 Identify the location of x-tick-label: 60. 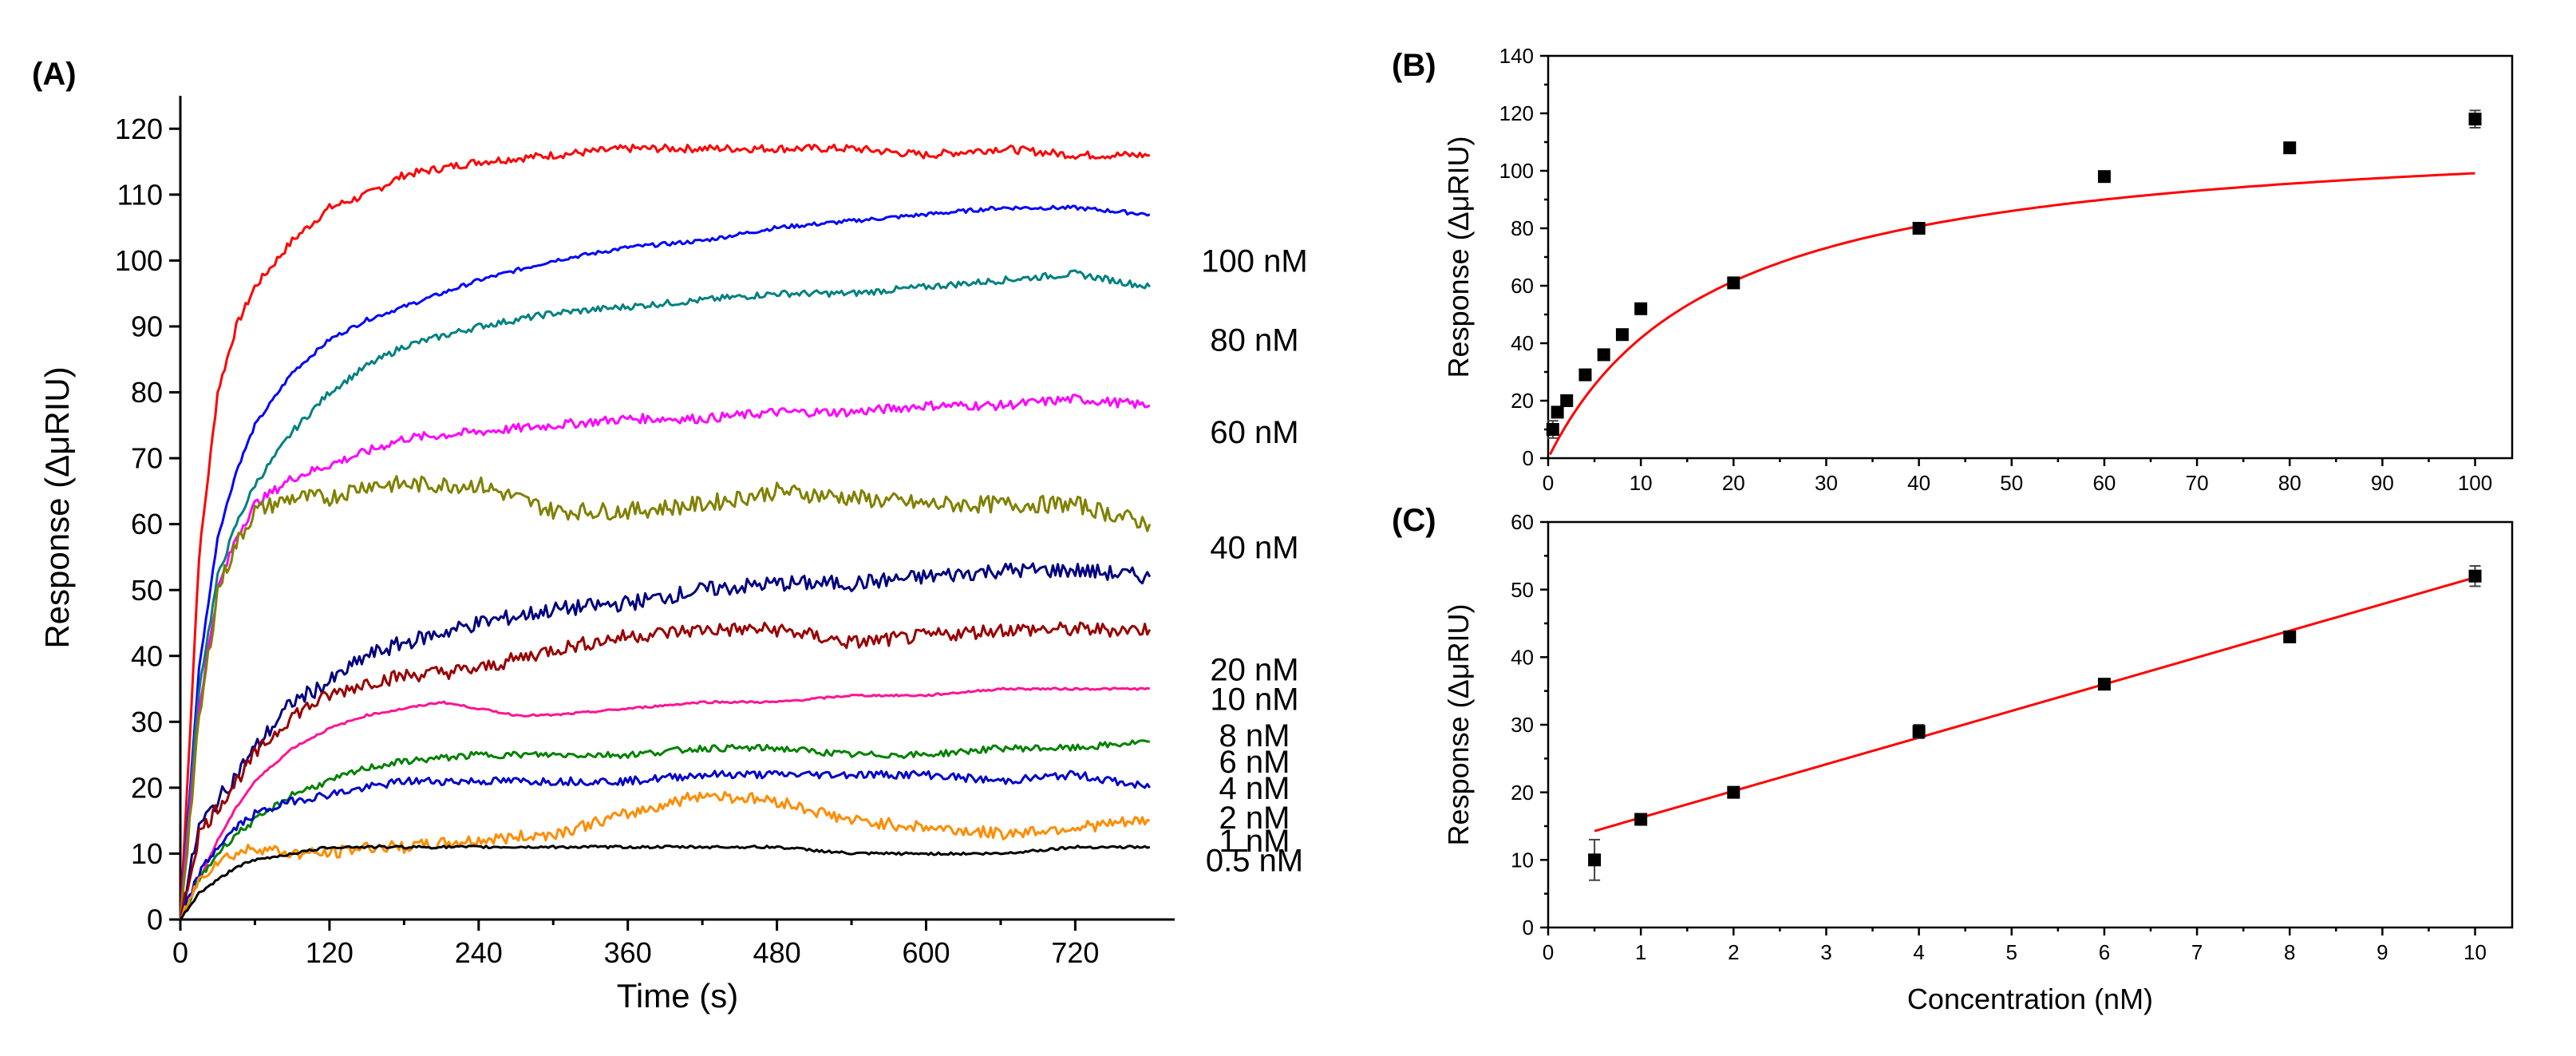
(2104, 483).